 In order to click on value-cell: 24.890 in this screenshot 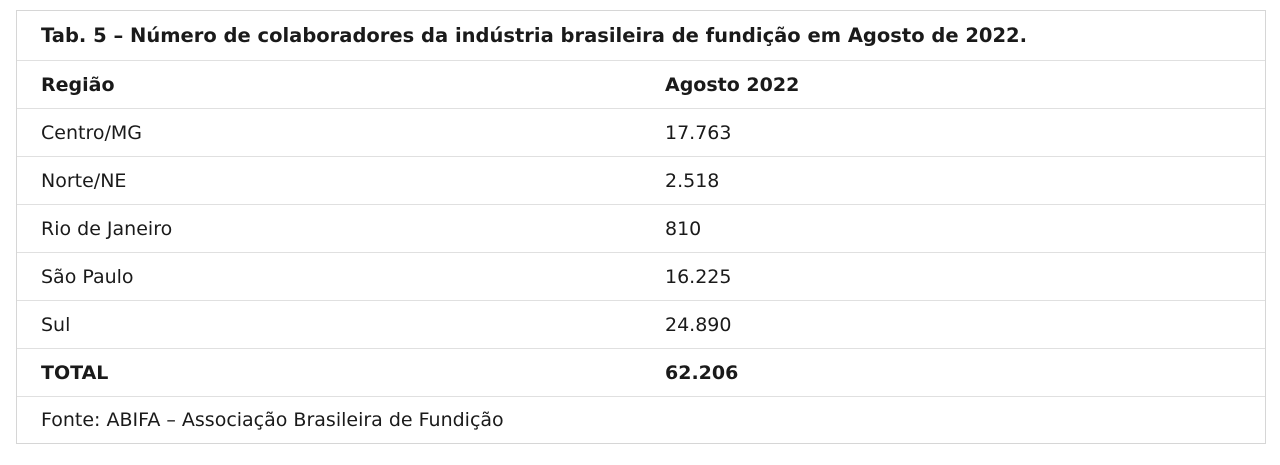, I will do `click(698, 324)`.